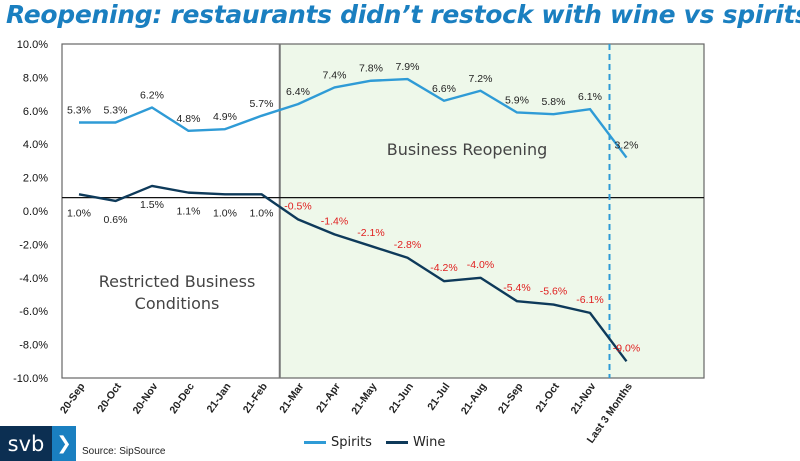 The width and height of the screenshot is (800, 461). Describe the element at coordinates (26, 443) in the screenshot. I see `logo-text: svb` at that location.